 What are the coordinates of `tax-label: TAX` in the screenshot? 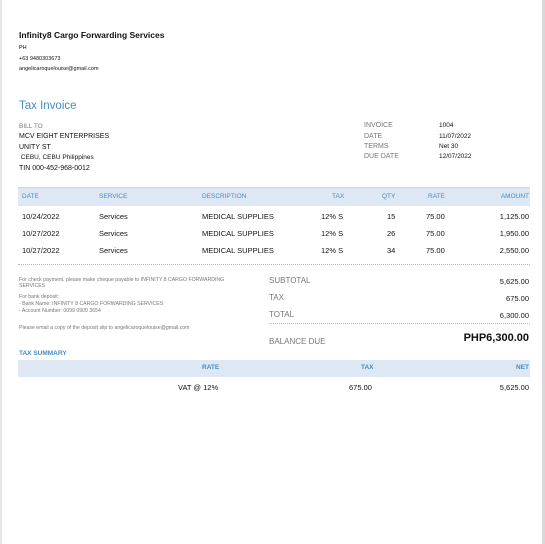 It's located at (276, 297).